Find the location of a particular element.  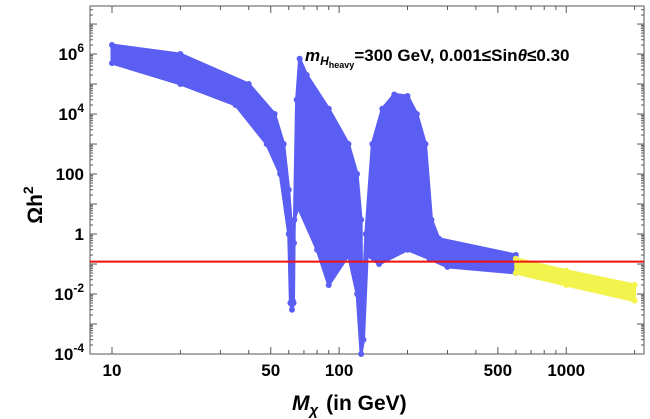

y-tick-label: 10⁴ is located at coordinates (71, 112).